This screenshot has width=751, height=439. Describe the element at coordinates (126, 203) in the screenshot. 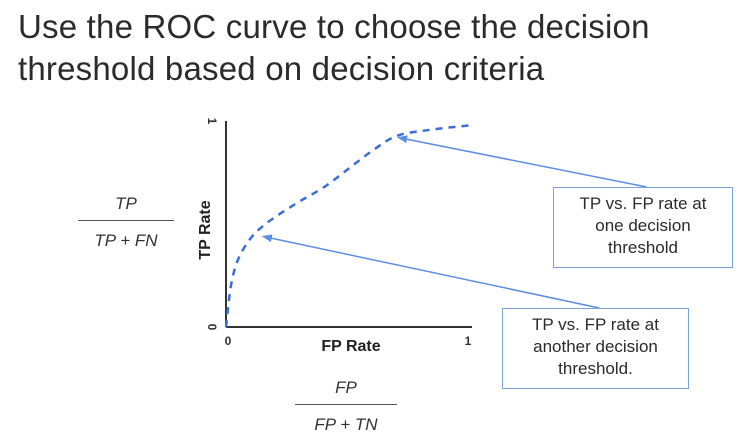

I see `tpr-numerator: TP` at that location.